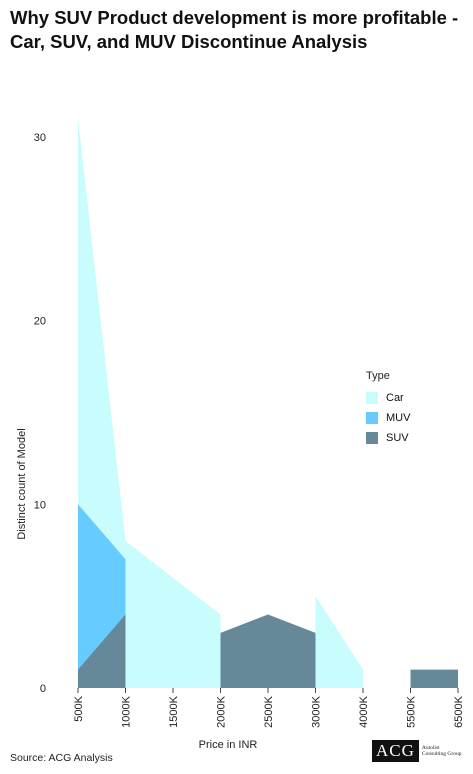 The width and height of the screenshot is (473, 774). I want to click on x-tick-label-1500k: 1500K, so click(174, 711).